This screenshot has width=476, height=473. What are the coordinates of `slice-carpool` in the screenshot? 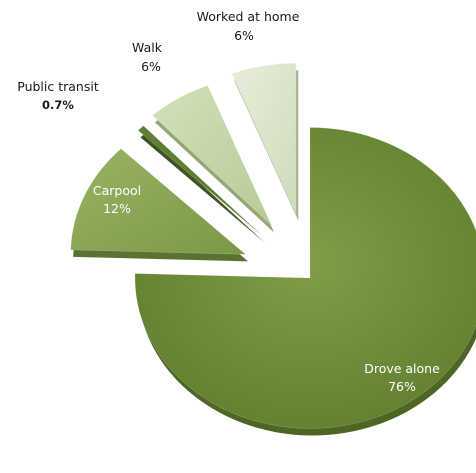 It's located at (158, 201).